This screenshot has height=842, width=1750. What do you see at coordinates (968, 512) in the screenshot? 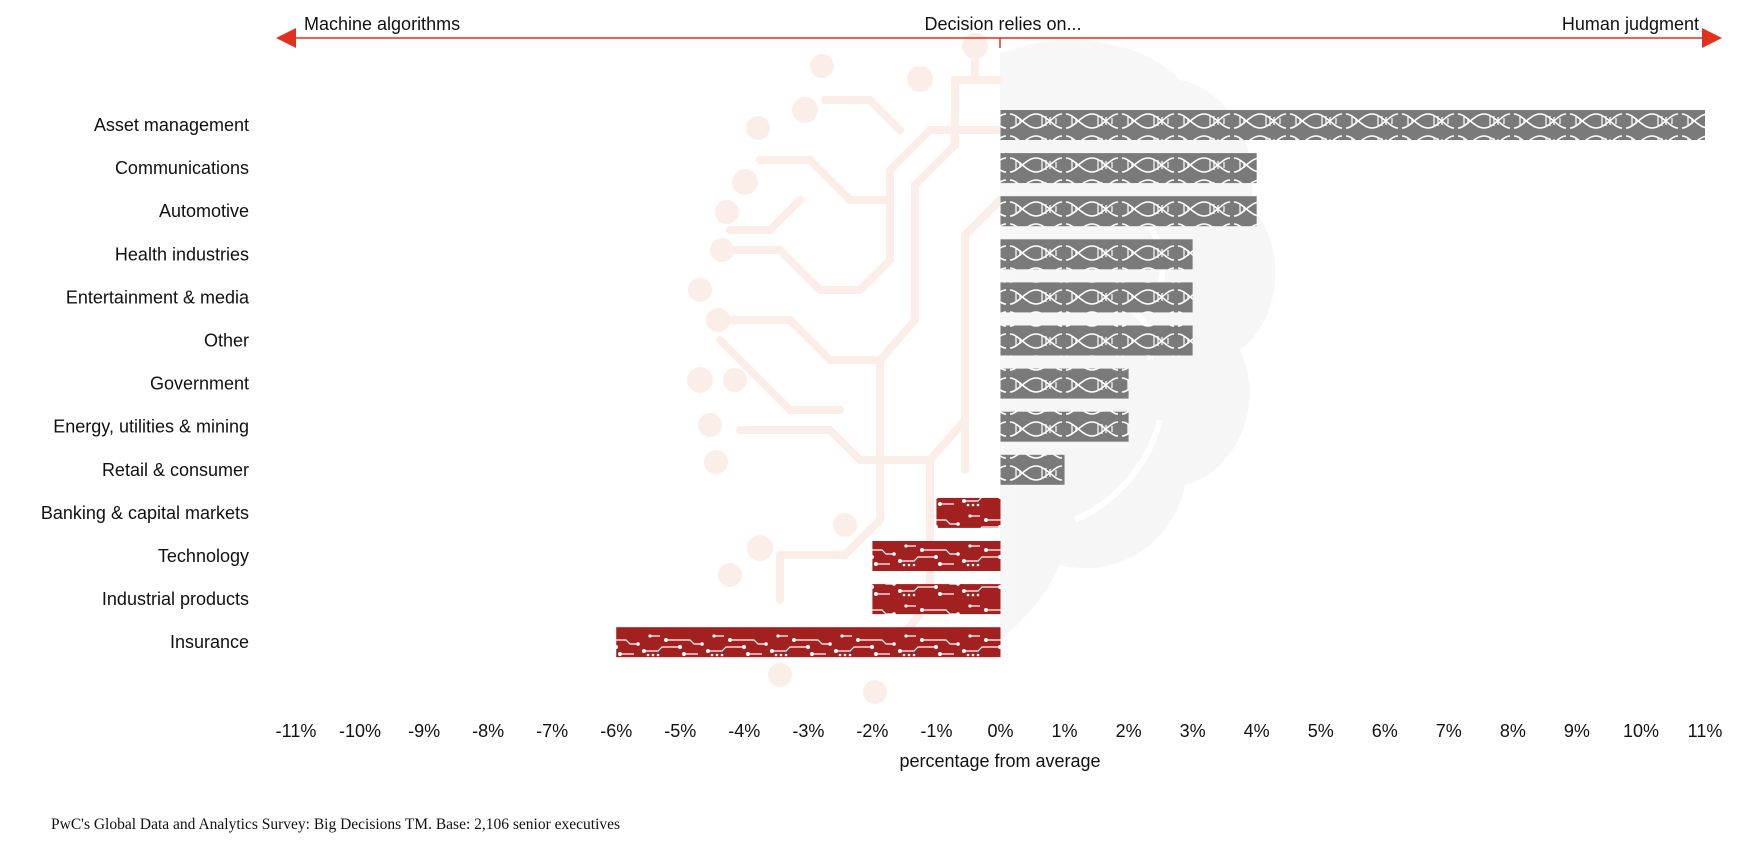
I see `bar-banking-capital-markets` at bounding box center [968, 512].